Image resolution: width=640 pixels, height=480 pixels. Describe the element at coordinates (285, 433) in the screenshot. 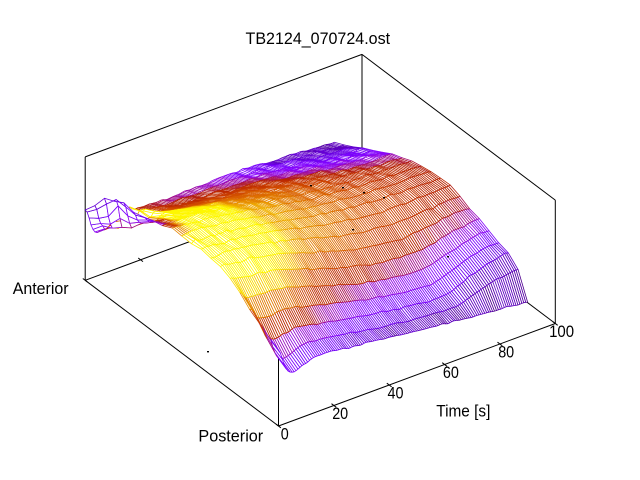

I see `svg-text: 0` at that location.